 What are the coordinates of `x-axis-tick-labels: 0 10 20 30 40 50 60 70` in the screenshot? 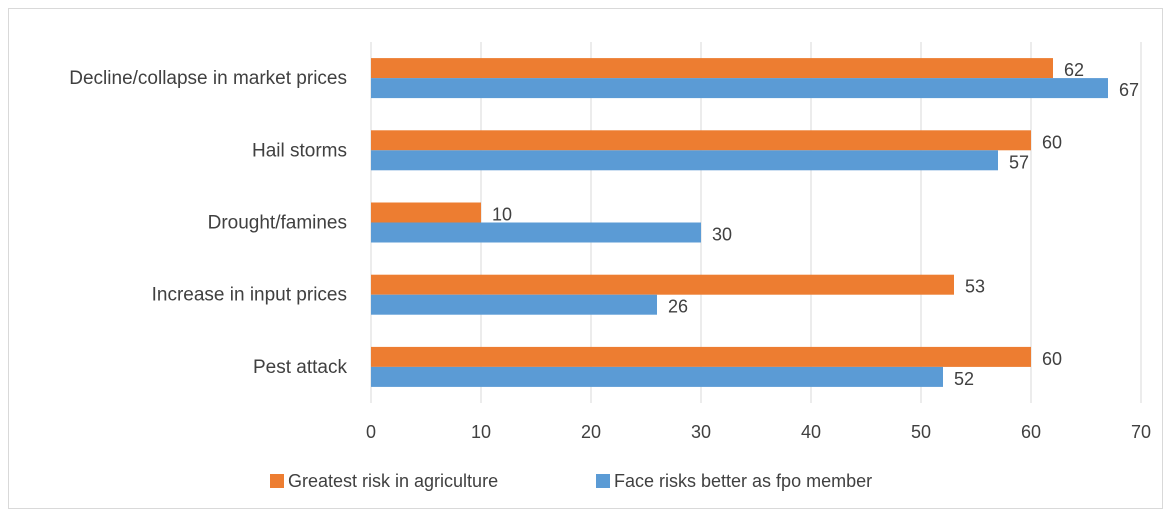 It's located at (758, 432).